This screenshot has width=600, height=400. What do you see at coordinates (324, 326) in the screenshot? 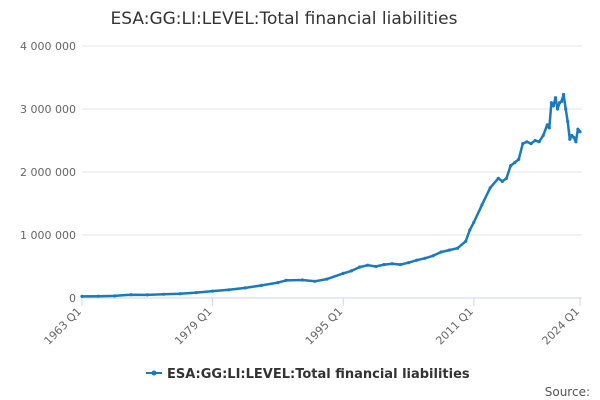
I see `x-tick-label: 1995 Q1` at bounding box center [324, 326].